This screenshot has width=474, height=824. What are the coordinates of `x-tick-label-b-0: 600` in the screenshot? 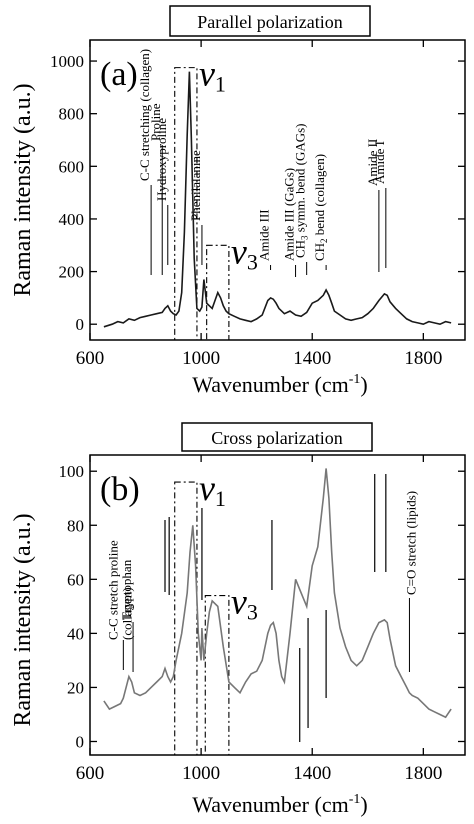 It's located at (90, 773).